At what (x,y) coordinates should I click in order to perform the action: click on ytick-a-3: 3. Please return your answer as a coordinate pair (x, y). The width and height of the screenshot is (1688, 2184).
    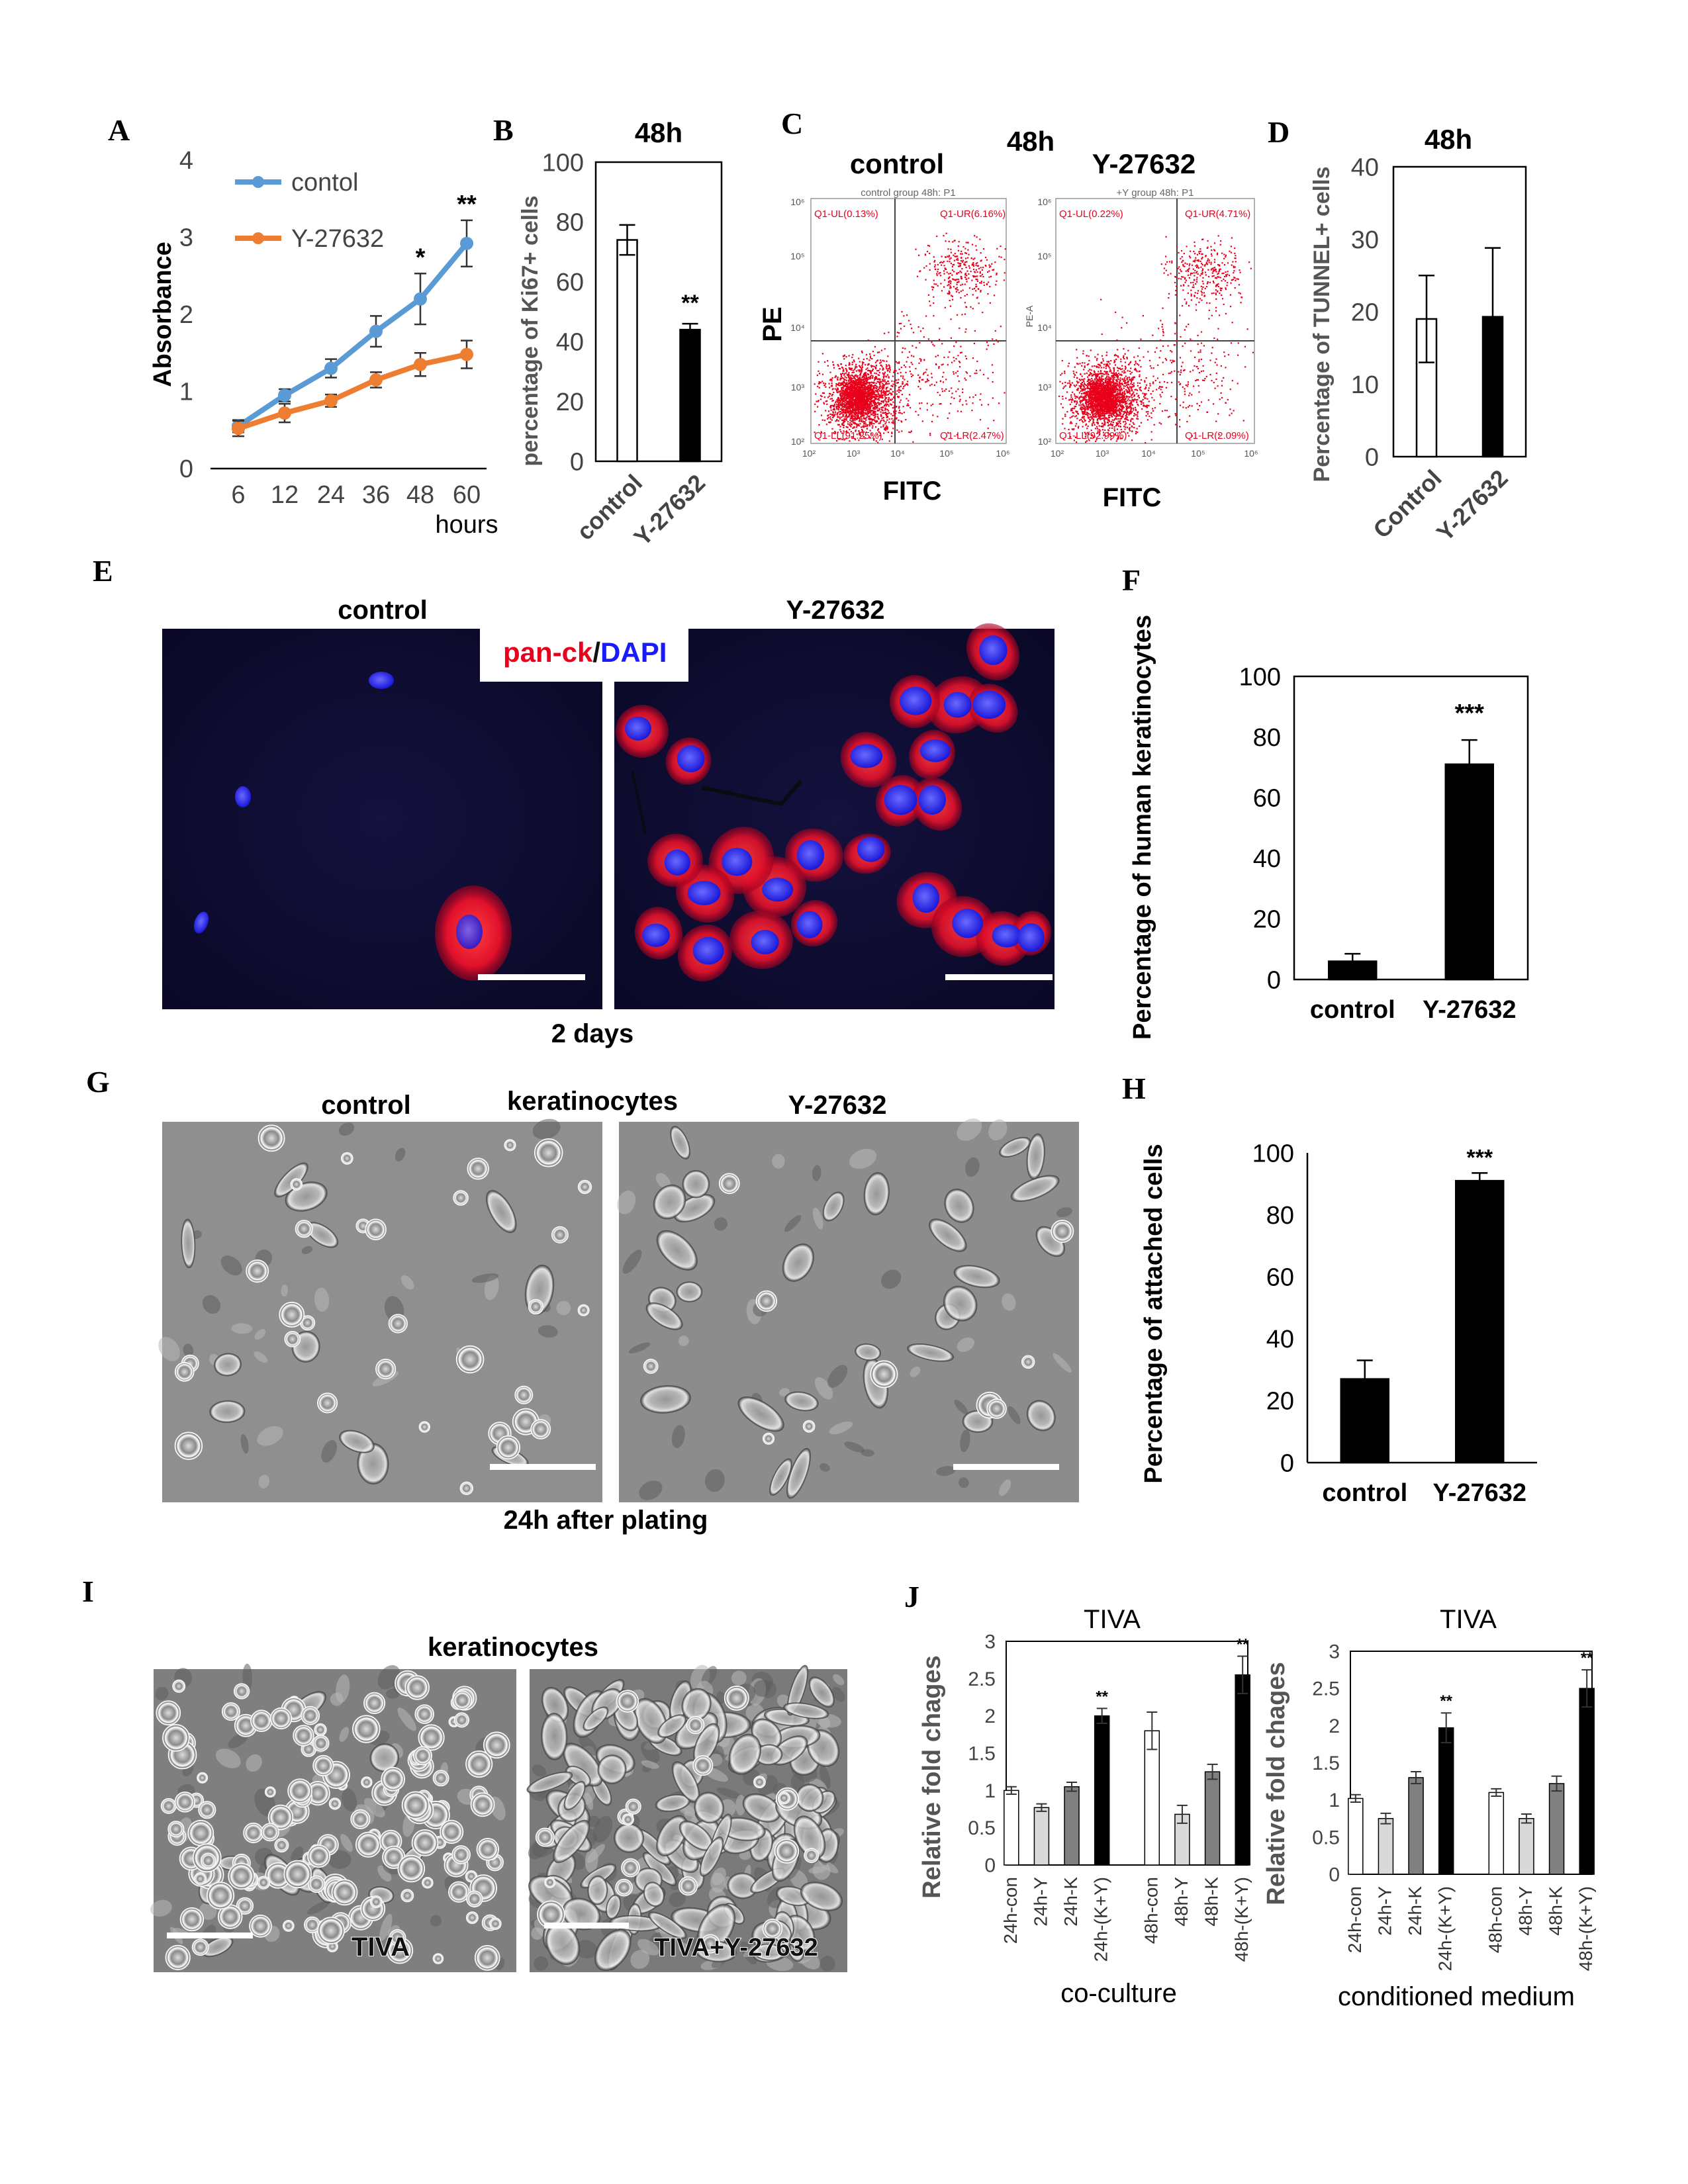
    Looking at the image, I should click on (186, 238).